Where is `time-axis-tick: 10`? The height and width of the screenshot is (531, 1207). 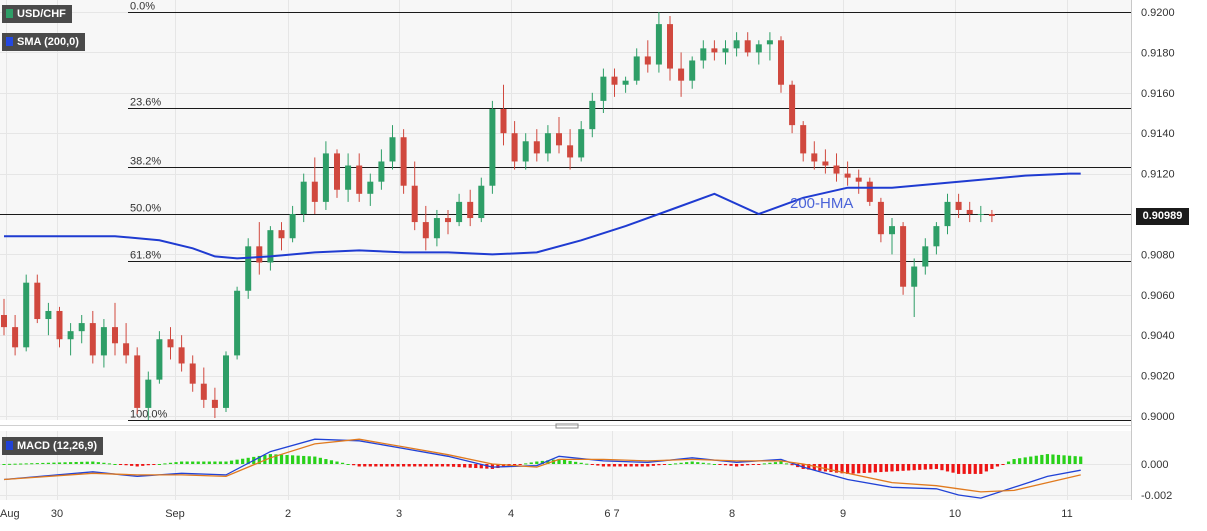
time-axis-tick: 10 is located at coordinates (955, 514).